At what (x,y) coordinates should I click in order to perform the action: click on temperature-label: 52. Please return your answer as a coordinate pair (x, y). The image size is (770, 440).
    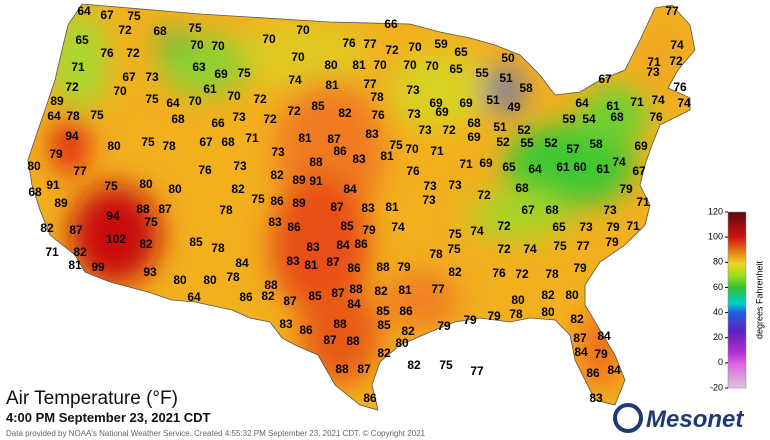
    Looking at the image, I should click on (503, 142).